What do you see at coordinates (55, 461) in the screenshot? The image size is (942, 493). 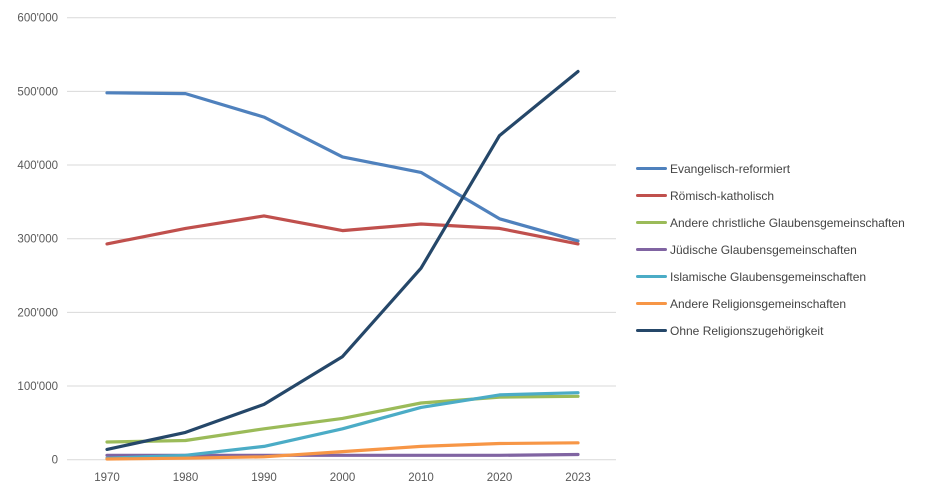 I see `y-axis-tick-label: 0` at bounding box center [55, 461].